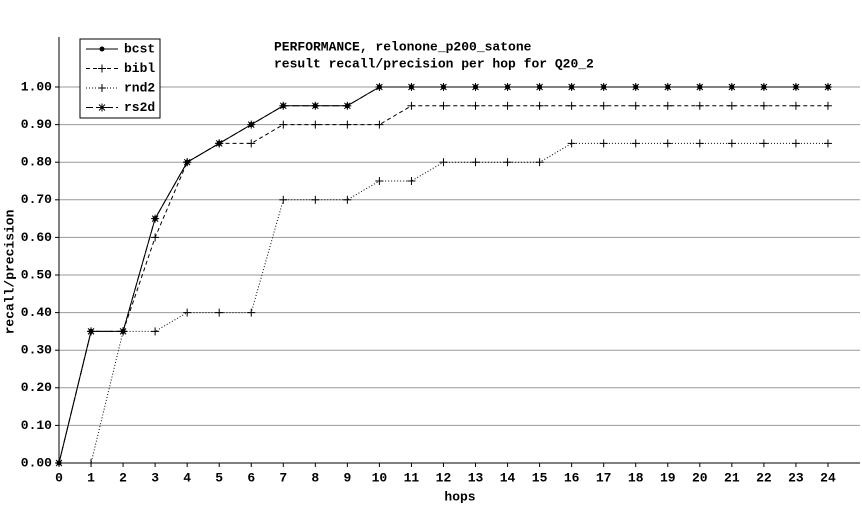  What do you see at coordinates (36, 387) in the screenshot?
I see `y-tick-label: 0.20` at bounding box center [36, 387].